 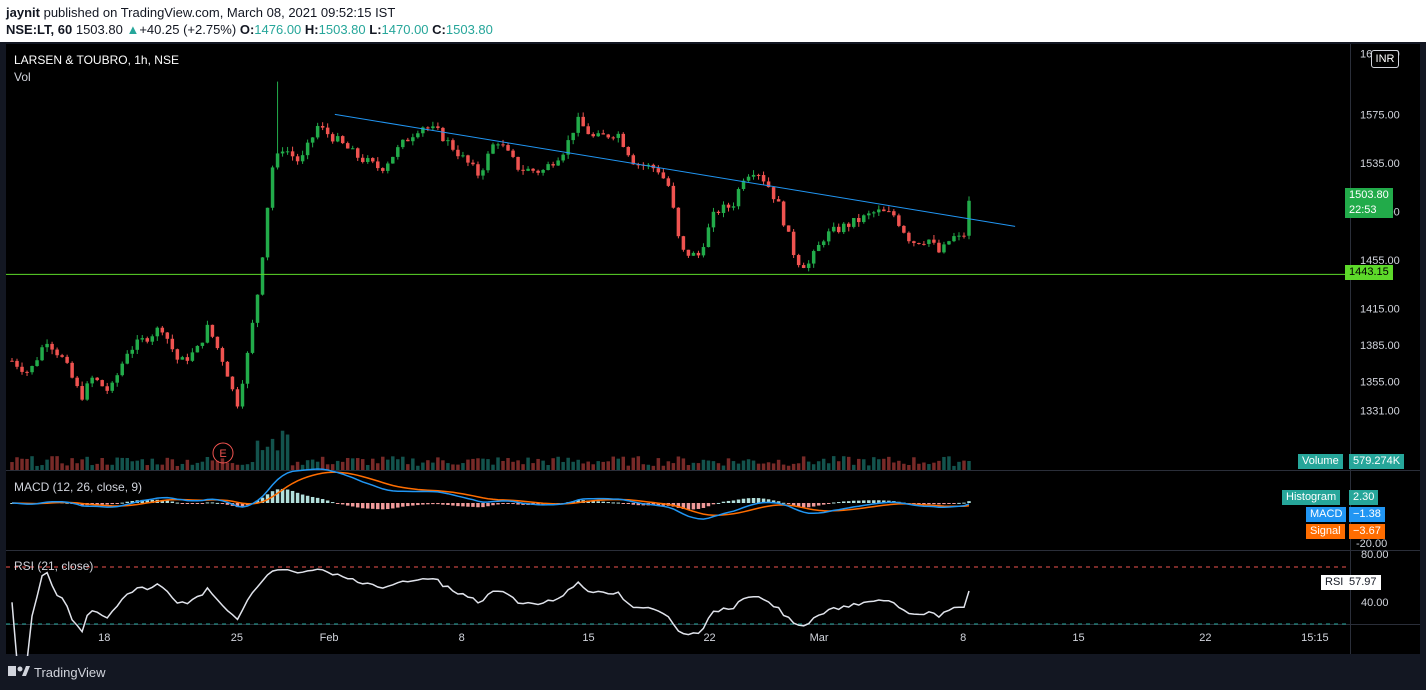 What do you see at coordinates (70, 672) in the screenshot?
I see `tradingview-brand: TradingView` at bounding box center [70, 672].